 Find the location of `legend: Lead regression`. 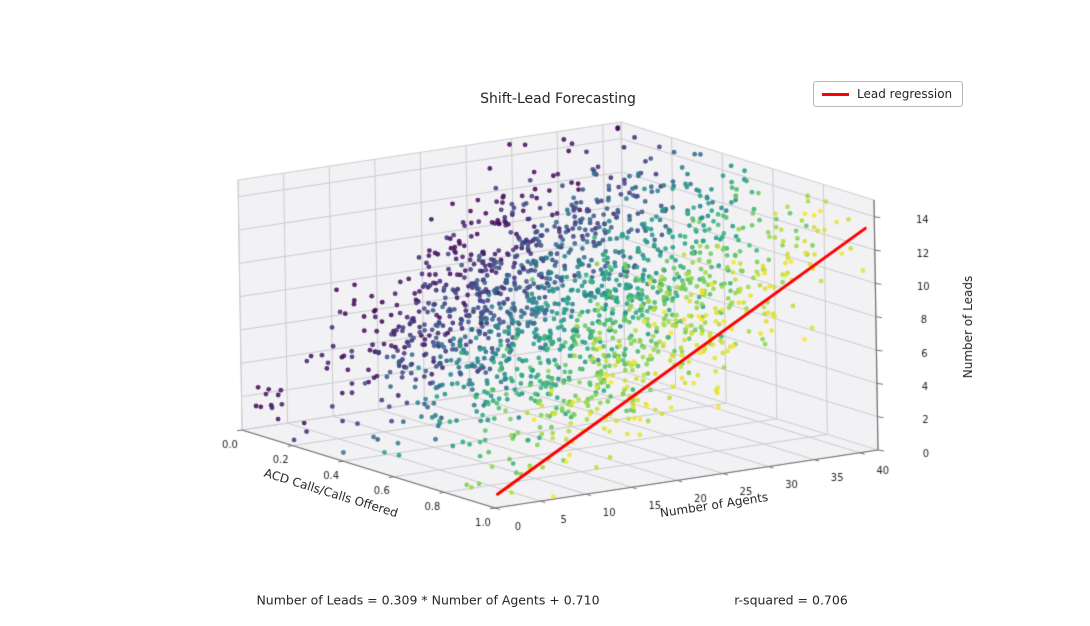

legend: Lead regression is located at coordinates (888, 94).